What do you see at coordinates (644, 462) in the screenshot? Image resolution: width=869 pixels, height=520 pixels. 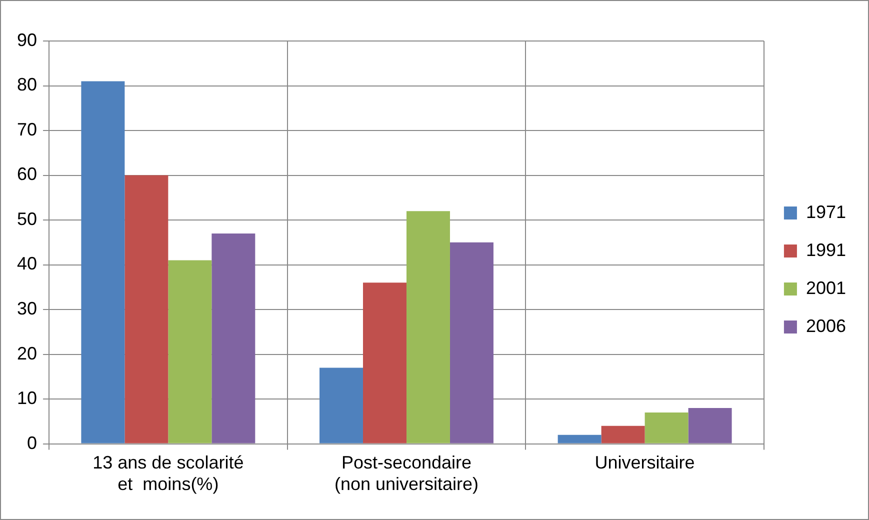 I see `x-tick-label: Universitaire` at bounding box center [644, 462].